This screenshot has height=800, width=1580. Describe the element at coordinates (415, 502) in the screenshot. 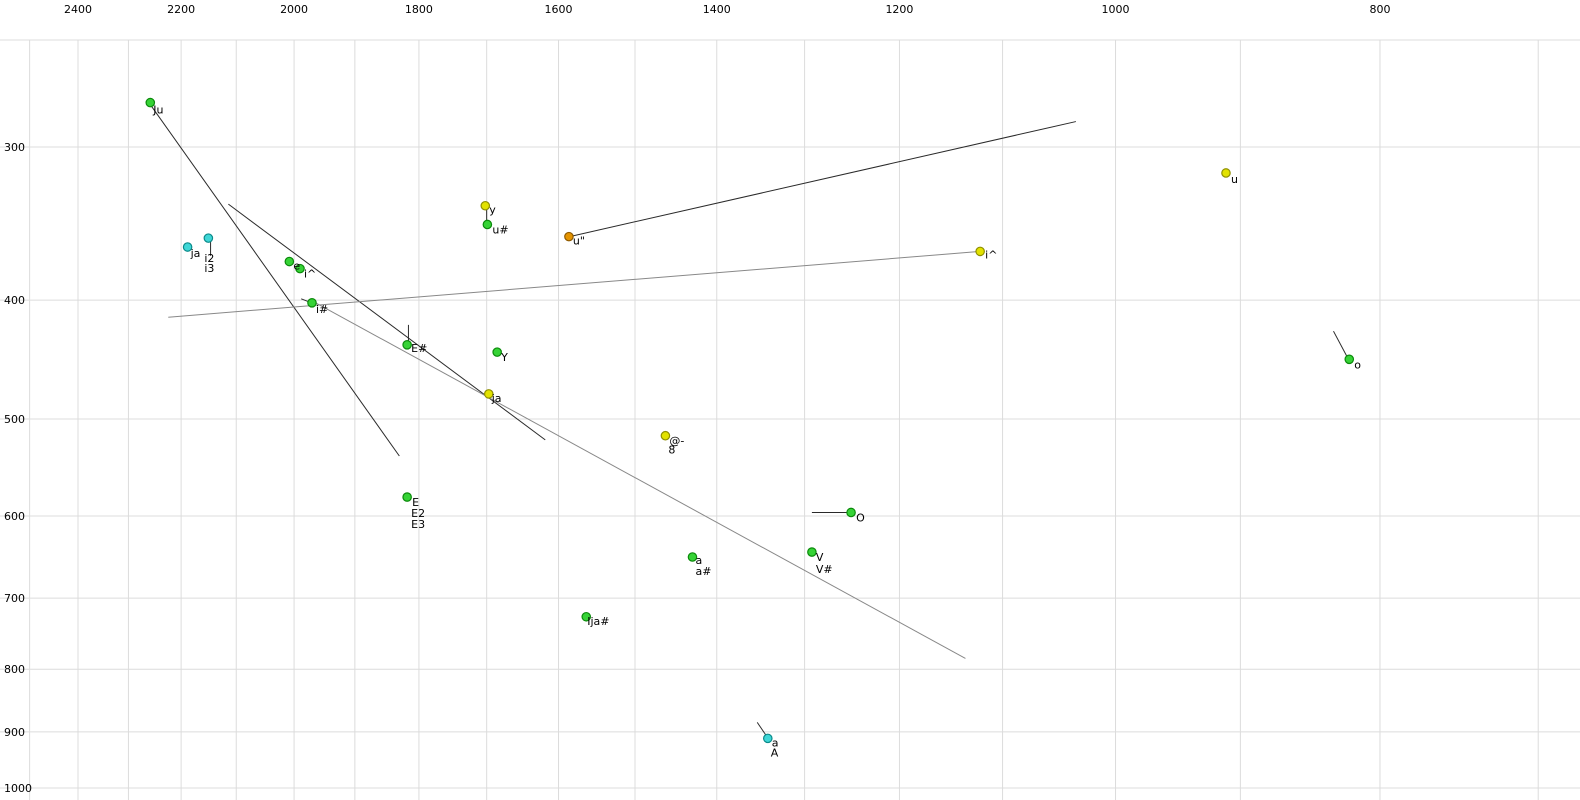

I see `point-label: E` at that location.